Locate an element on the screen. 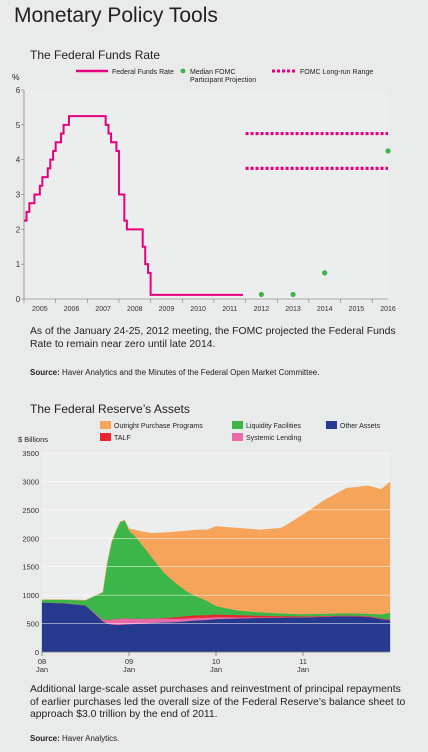  y-tick-label: 6 is located at coordinates (18, 90).